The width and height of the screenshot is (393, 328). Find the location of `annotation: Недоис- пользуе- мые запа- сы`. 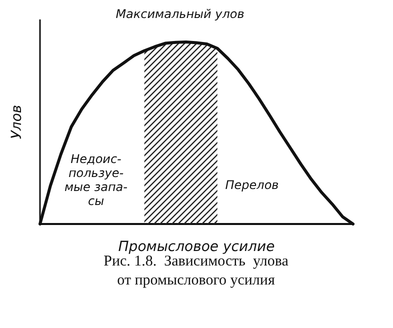

annotation: Недоис- пользуе- мые запа- сы is located at coordinates (96, 180).